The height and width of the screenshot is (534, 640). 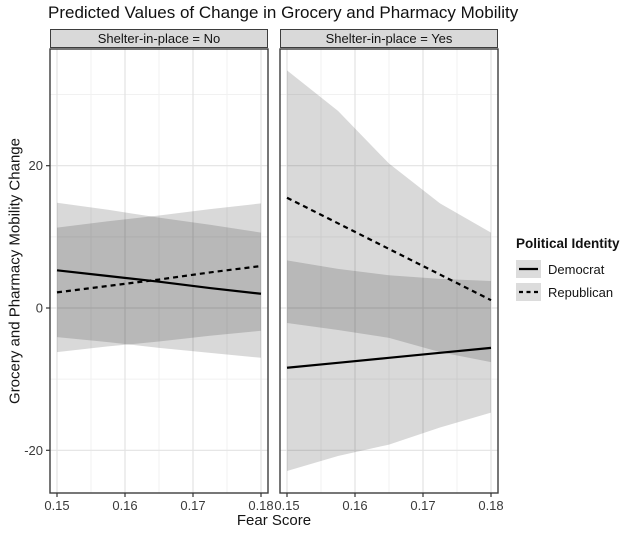 I want to click on facet-strip-no: Shelter-in-place = No, so click(x=159, y=38).